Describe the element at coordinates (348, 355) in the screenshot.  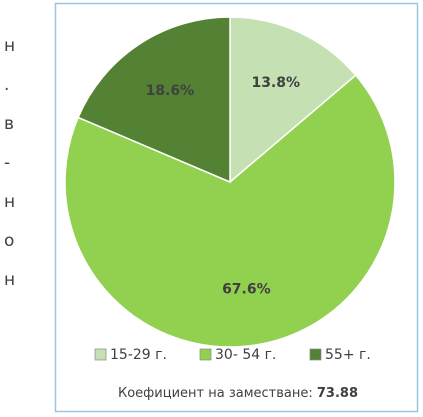
I see `legend-label: 55+ г.` at that location.